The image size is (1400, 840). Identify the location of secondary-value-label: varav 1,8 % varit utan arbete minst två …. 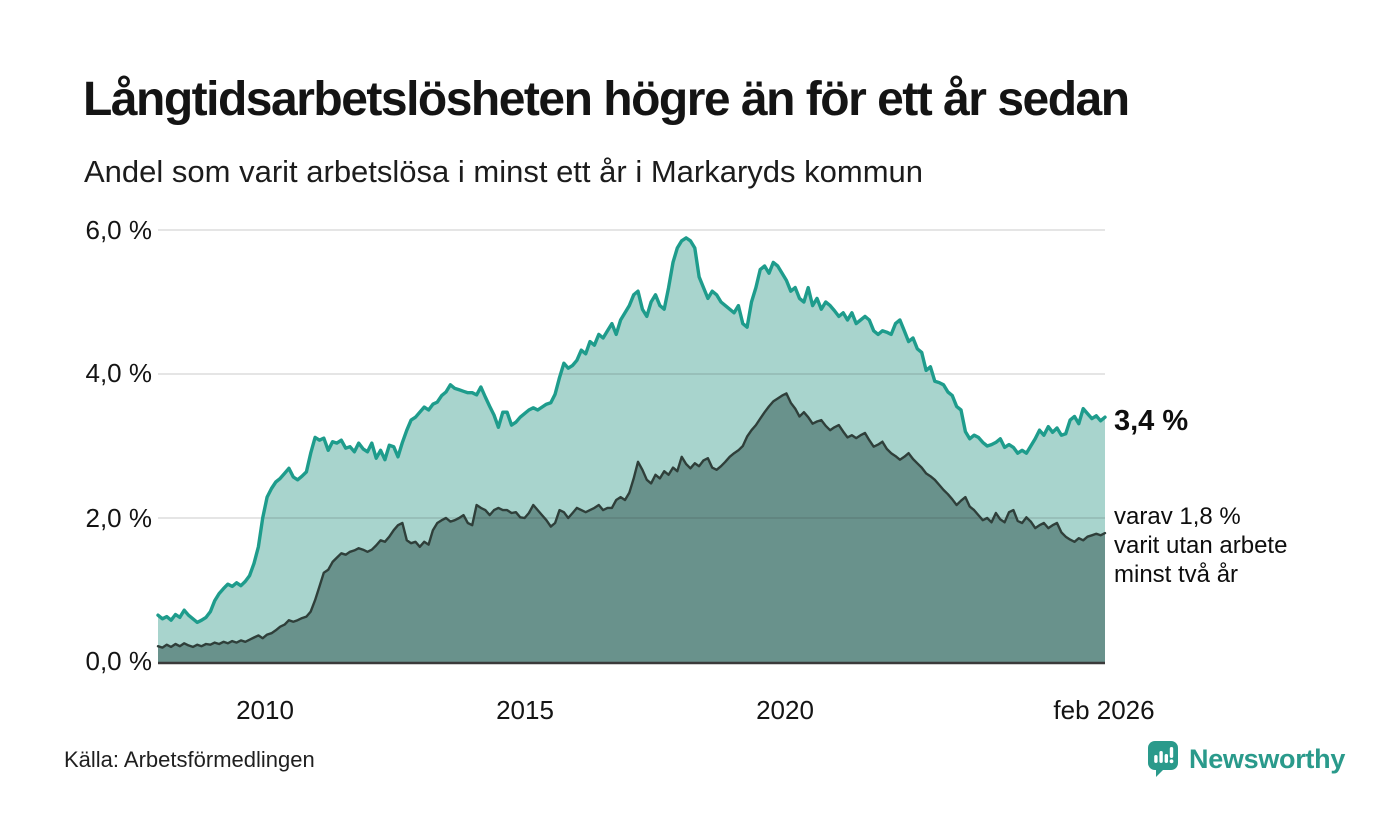
(1200, 545).